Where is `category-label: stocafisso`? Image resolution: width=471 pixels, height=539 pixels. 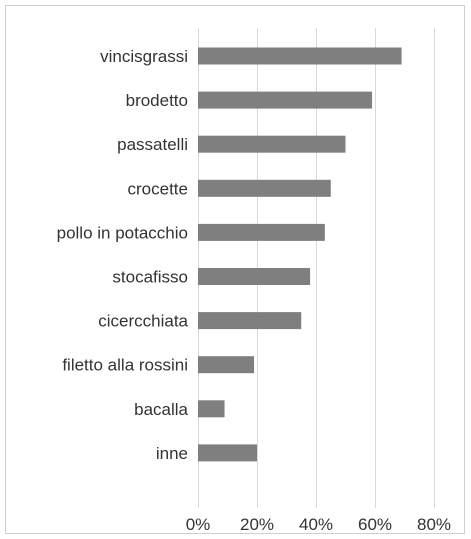 category-label: stocafisso is located at coordinates (150, 277).